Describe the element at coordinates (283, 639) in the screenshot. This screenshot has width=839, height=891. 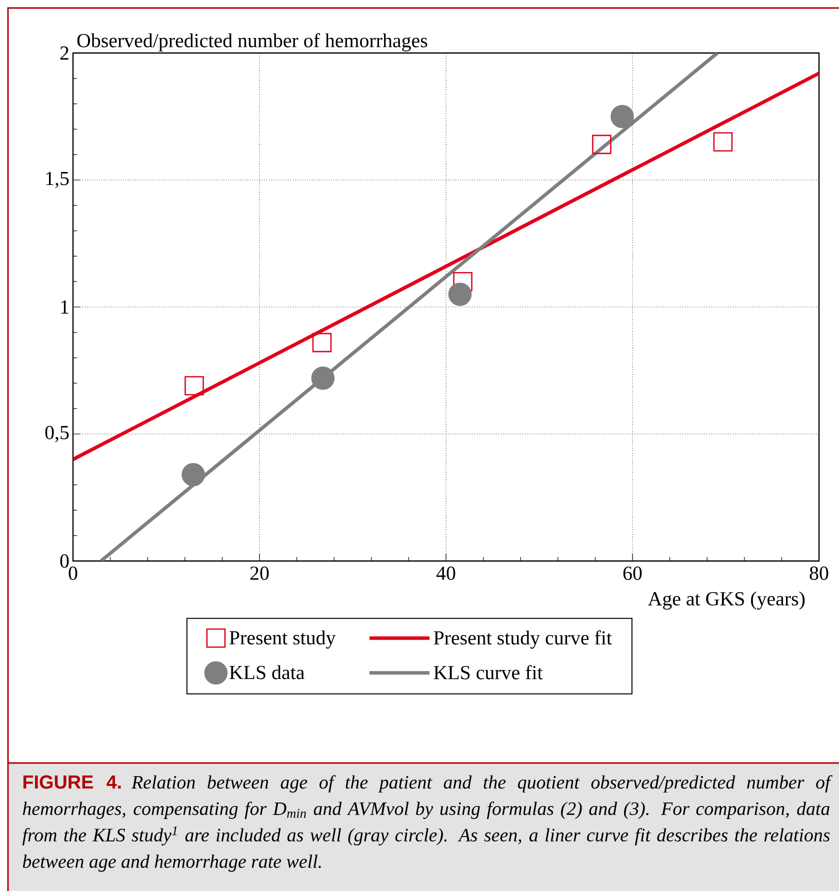
I see `legend-label: Present study` at that location.